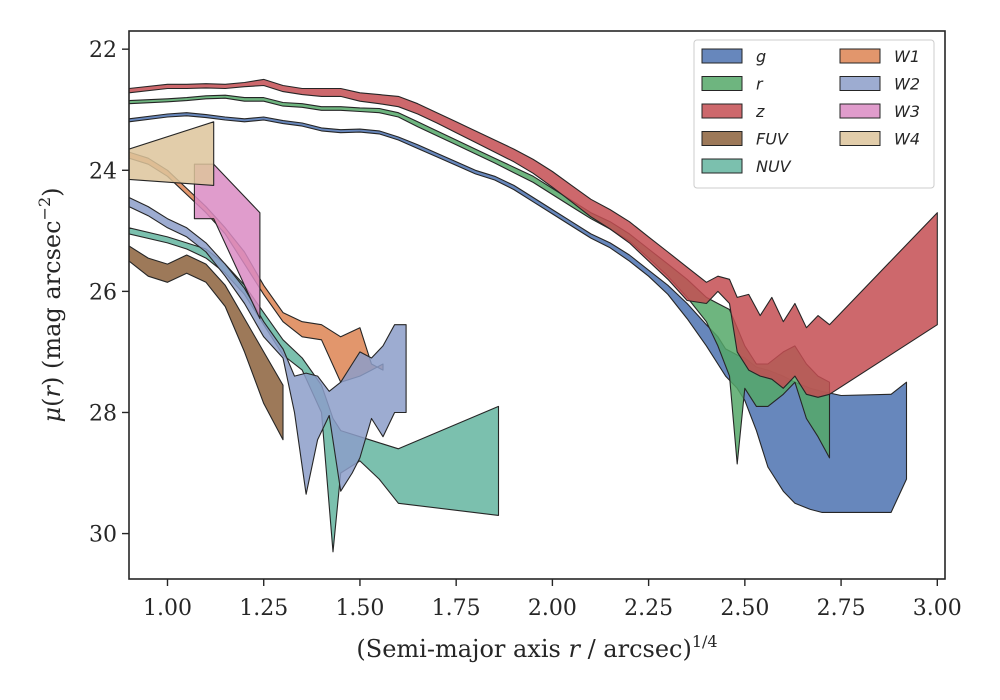 This screenshot has height=700, width=1000. What do you see at coordinates (456, 608) in the screenshot?
I see `x-tick-label: 1.75` at bounding box center [456, 608].